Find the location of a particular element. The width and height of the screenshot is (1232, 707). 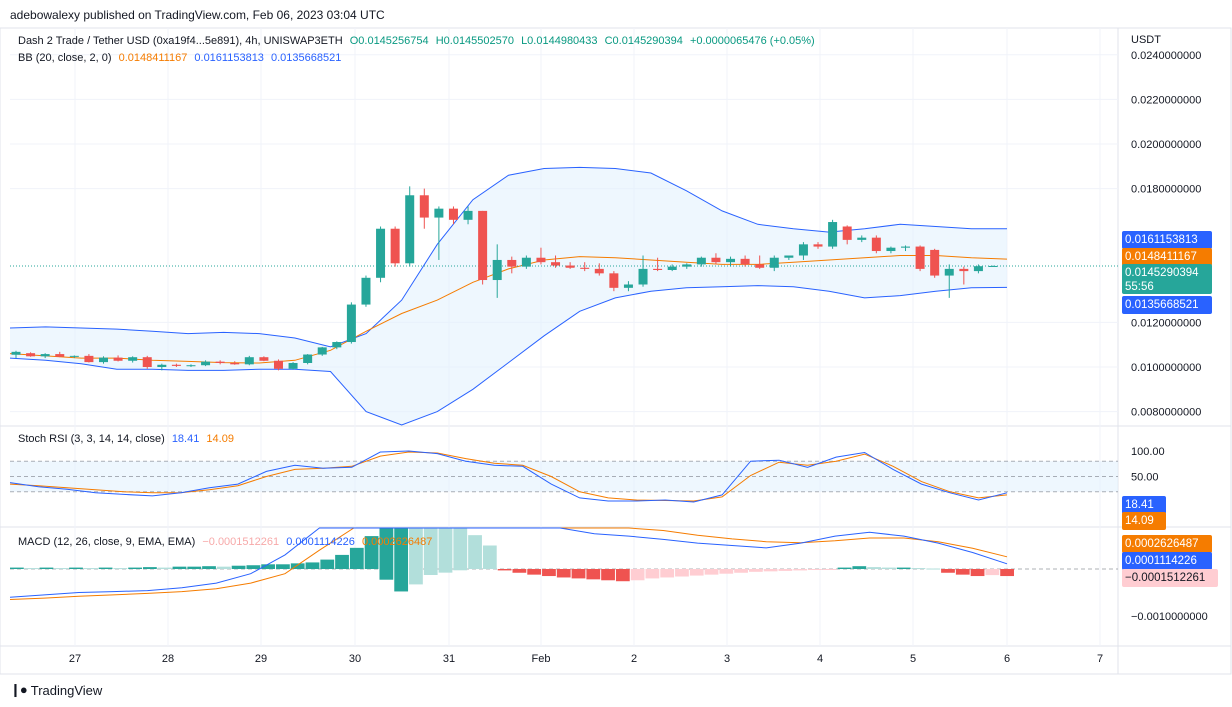

bb-upper-value: 0.0161153813 is located at coordinates (229, 58).